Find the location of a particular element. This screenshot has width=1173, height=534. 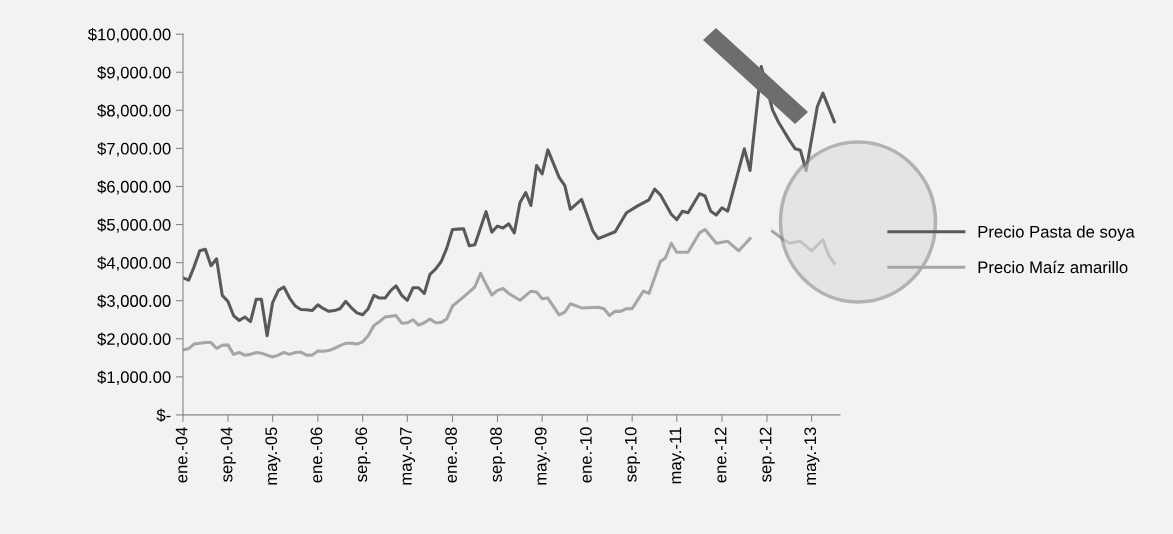

x-tick-label: may.-11 is located at coordinates (677, 455).